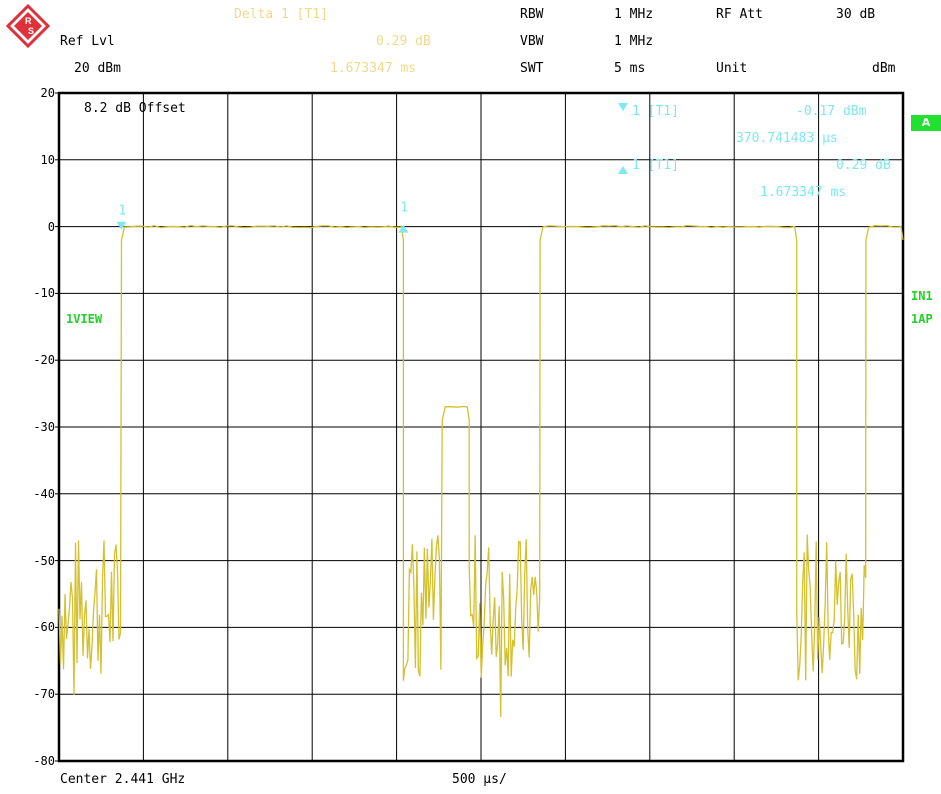 This screenshot has width=941, height=794. I want to click on y-tick-label: -50, so click(44, 560).